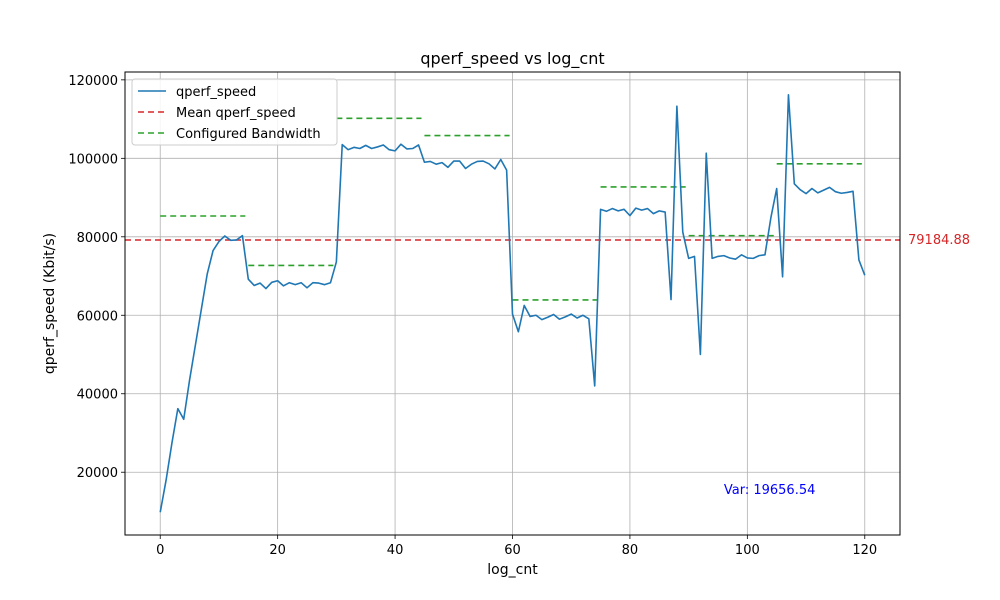 The image size is (1000, 600). I want to click on x-tick-label: 40, so click(395, 550).